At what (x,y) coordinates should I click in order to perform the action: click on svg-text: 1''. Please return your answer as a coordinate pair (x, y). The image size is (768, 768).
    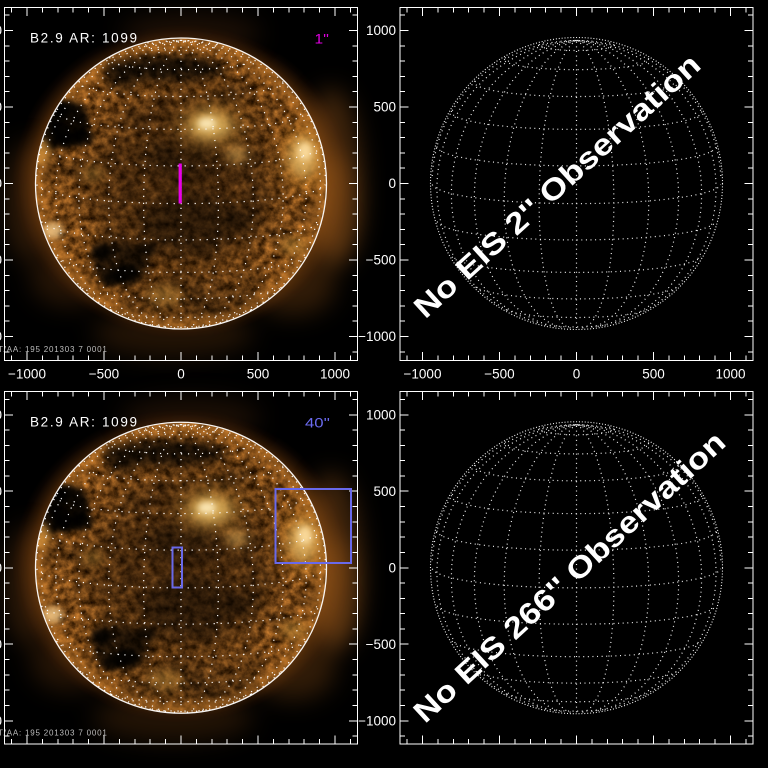
    Looking at the image, I should click on (322, 39).